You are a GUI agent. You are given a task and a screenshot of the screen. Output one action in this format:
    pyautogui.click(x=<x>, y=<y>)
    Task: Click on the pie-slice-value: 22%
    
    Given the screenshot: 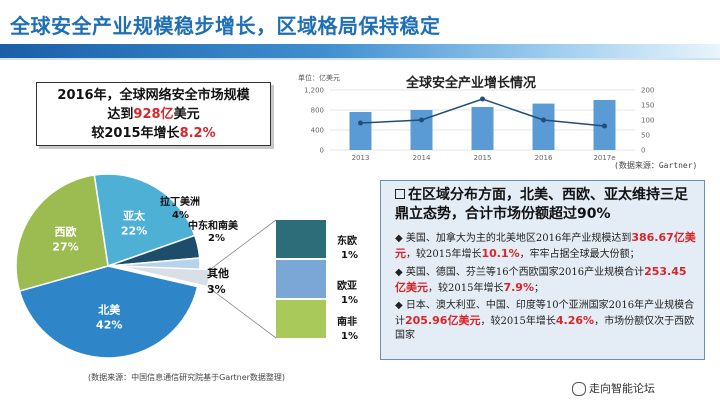 What is the action you would take?
    pyautogui.click(x=134, y=231)
    